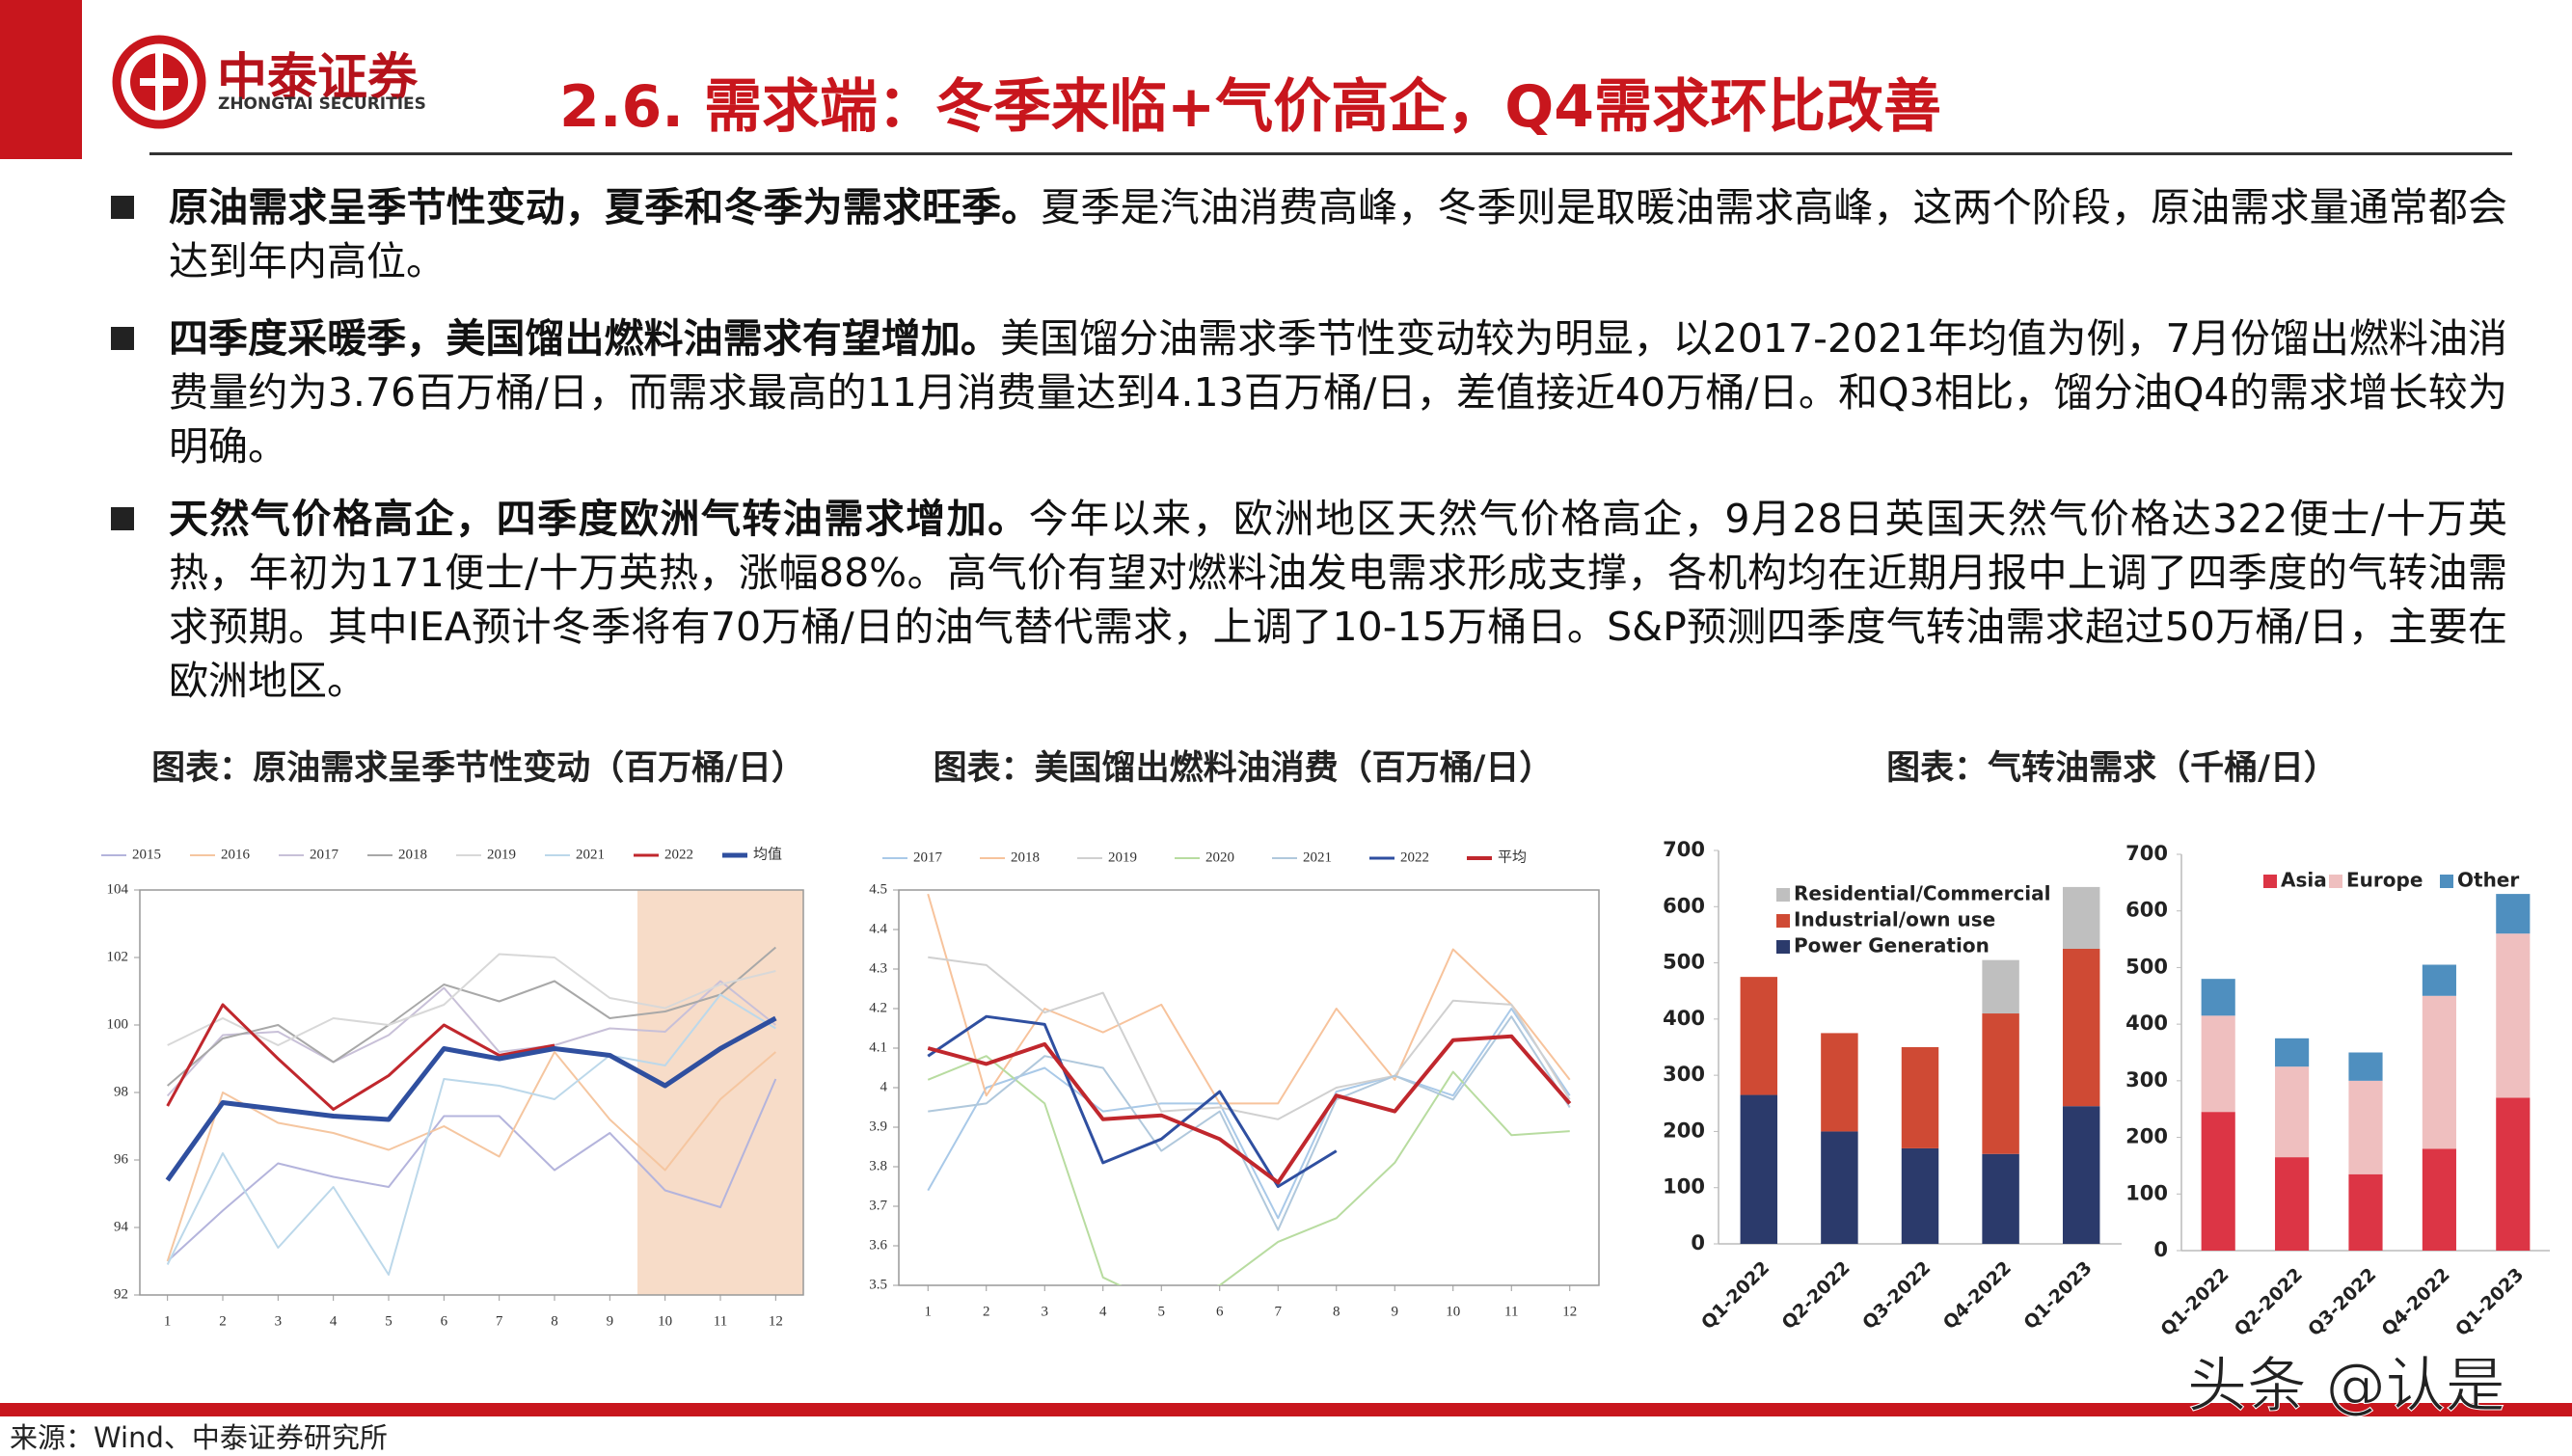 The width and height of the screenshot is (2572, 1456). What do you see at coordinates (878, 1205) in the screenshot?
I see `y-tick-label: 3.7` at bounding box center [878, 1205].